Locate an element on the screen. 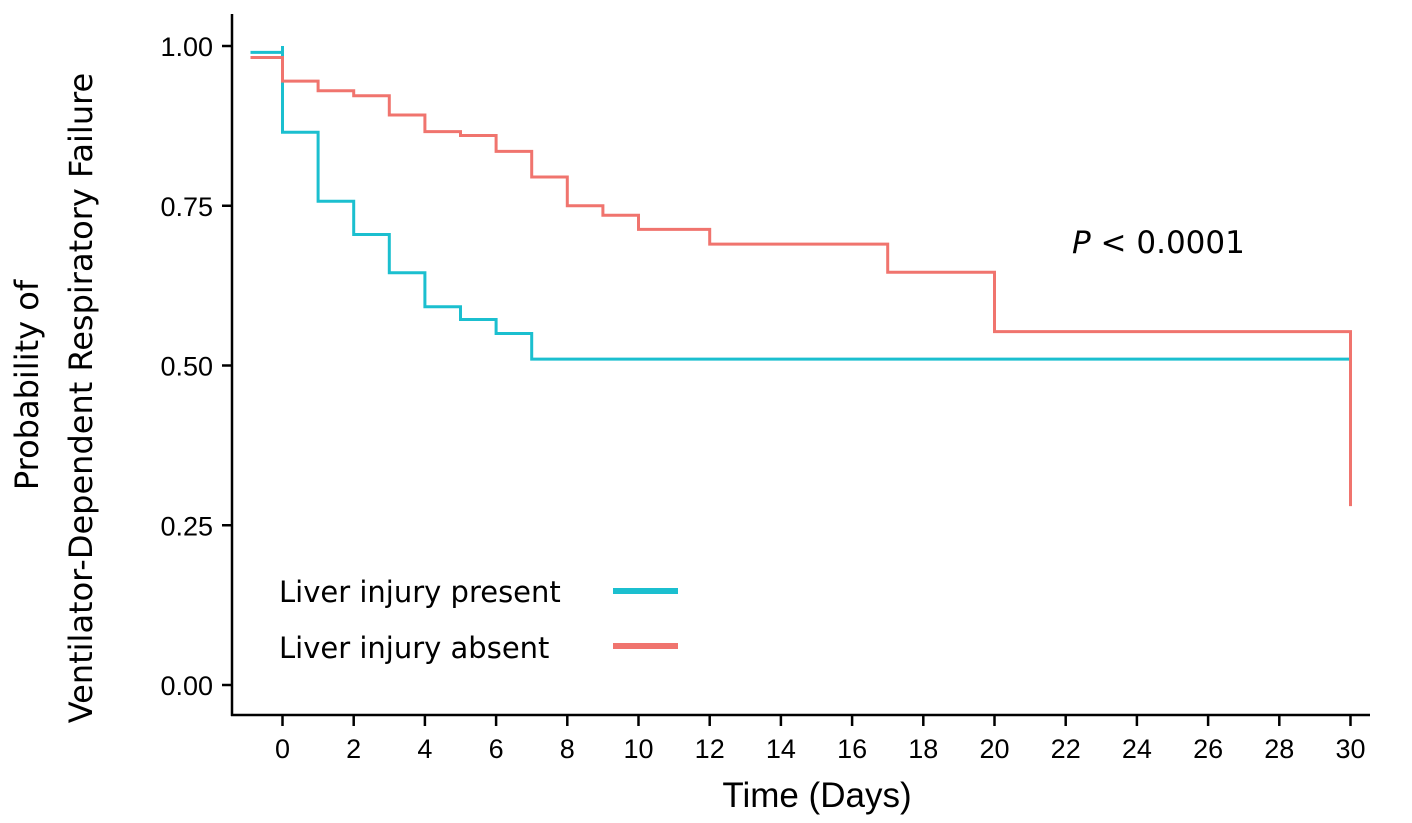  p-value-symbol: P is located at coordinates (1081, 243).